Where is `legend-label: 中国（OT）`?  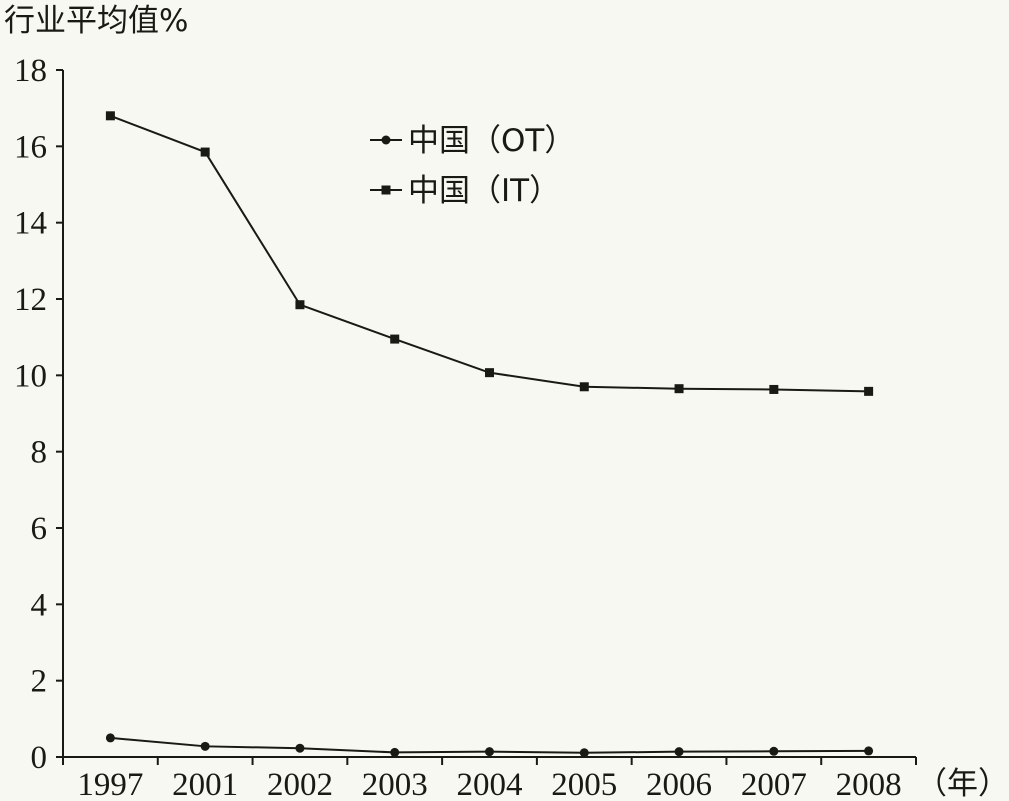
legend-label: 中国（OT） is located at coordinates (491, 141).